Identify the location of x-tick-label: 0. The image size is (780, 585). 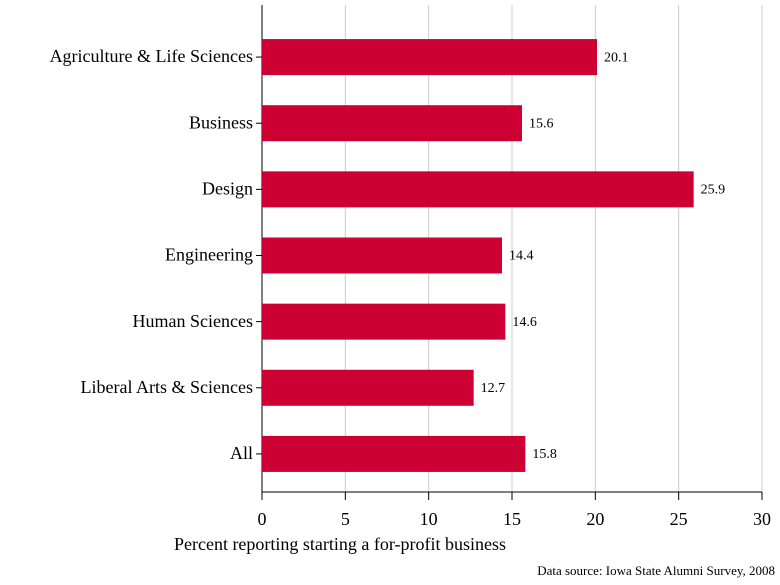
(262, 519).